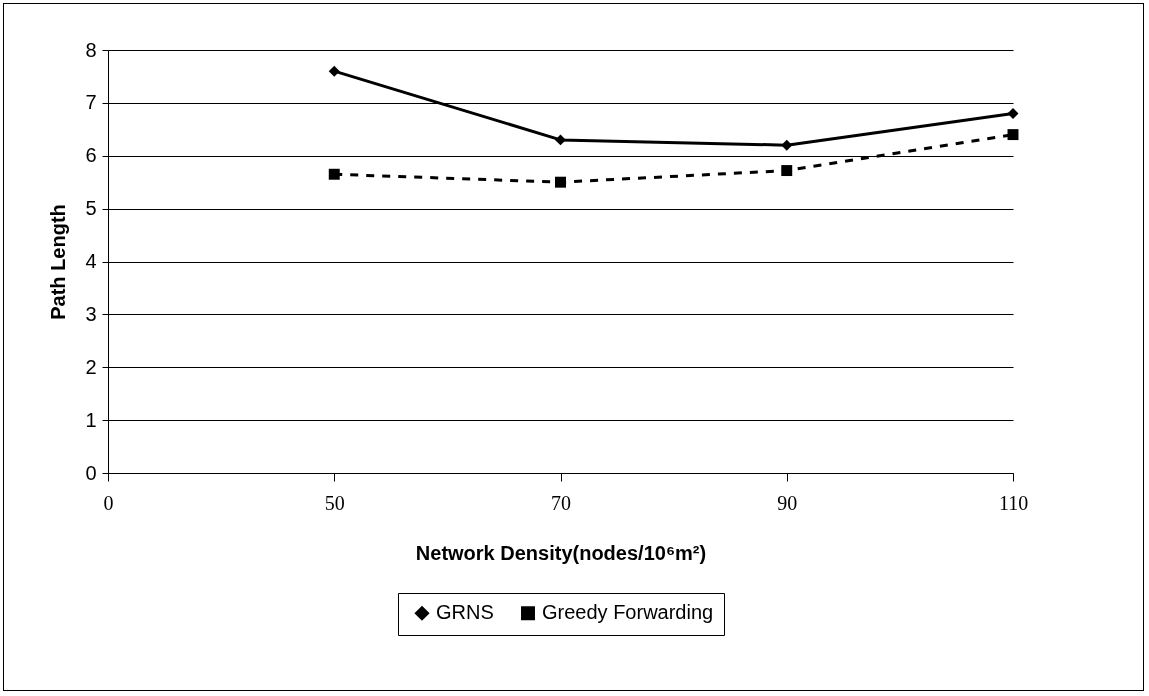  What do you see at coordinates (787, 502) in the screenshot?
I see `x-tick-label: 90` at bounding box center [787, 502].